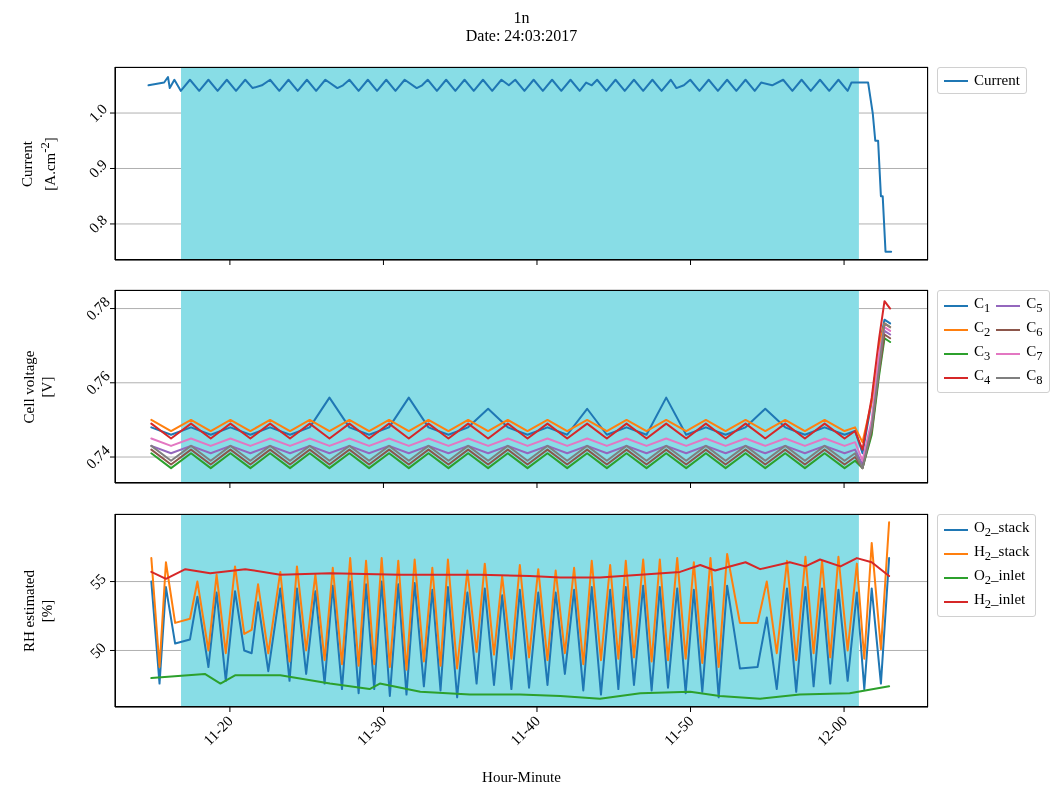 This screenshot has height=795, width=1063. I want to click on legend-label: C$_{2}$, so click(982, 329).